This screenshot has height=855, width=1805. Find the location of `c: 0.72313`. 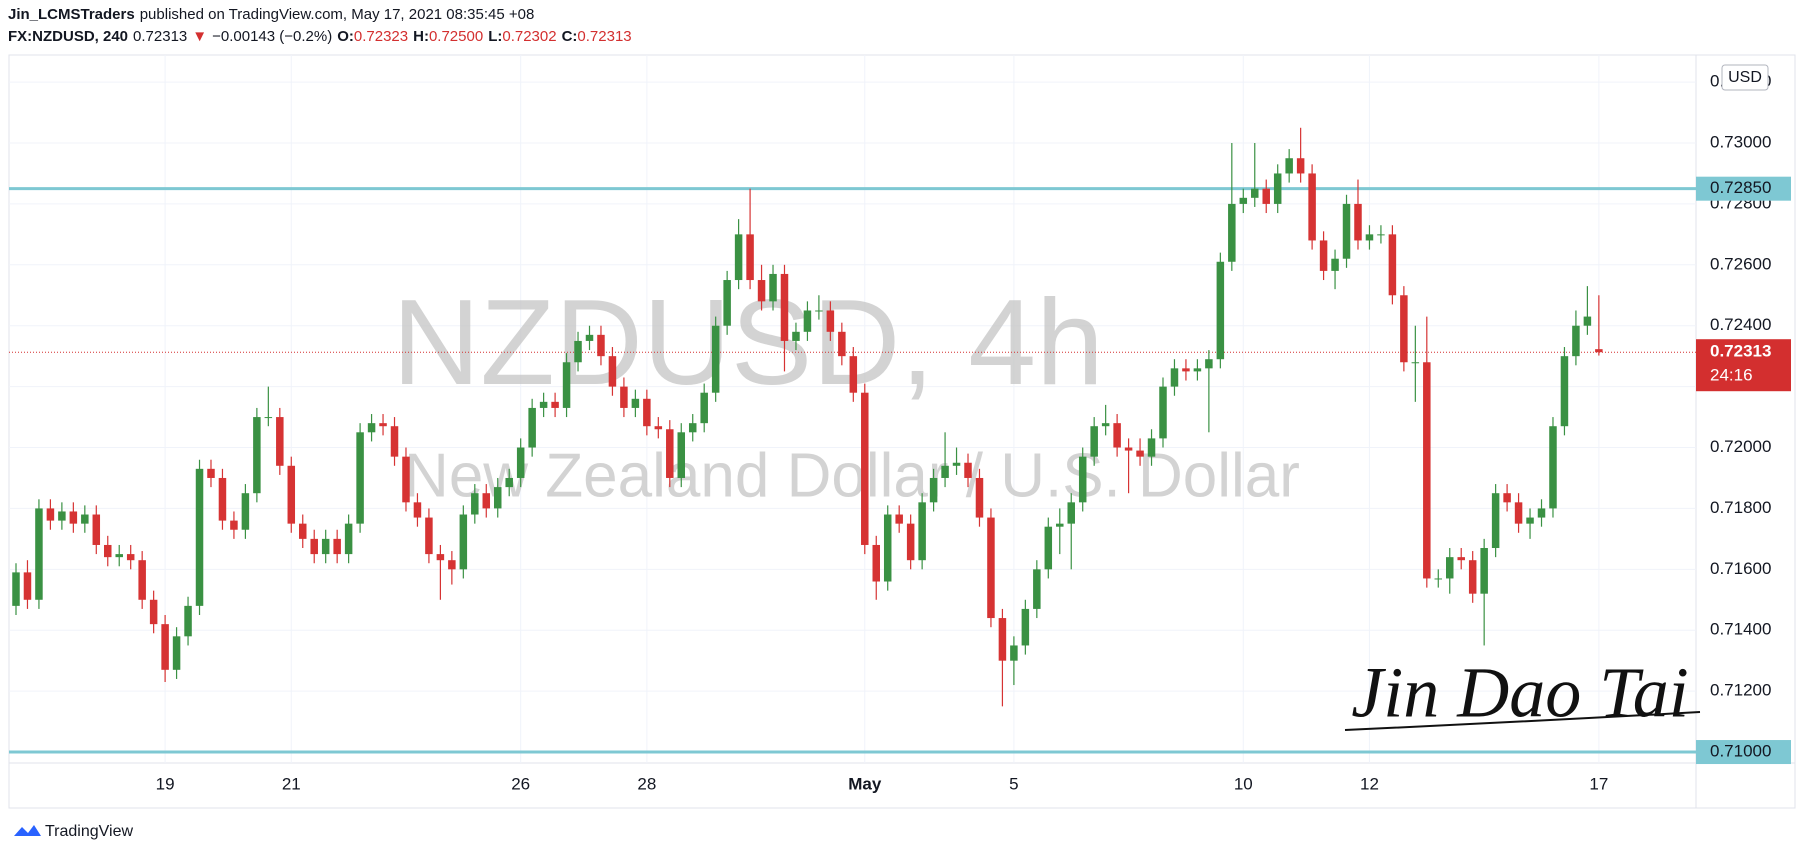

c: 0.72313 is located at coordinates (604, 36).